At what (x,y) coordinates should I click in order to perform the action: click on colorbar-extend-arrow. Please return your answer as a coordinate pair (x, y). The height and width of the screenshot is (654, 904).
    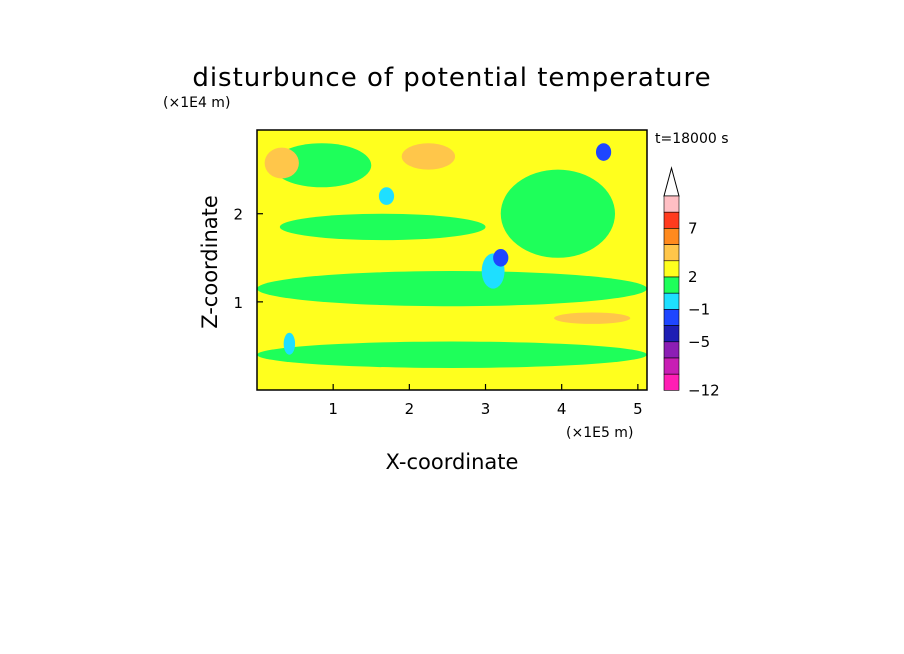
    Looking at the image, I should click on (671, 181).